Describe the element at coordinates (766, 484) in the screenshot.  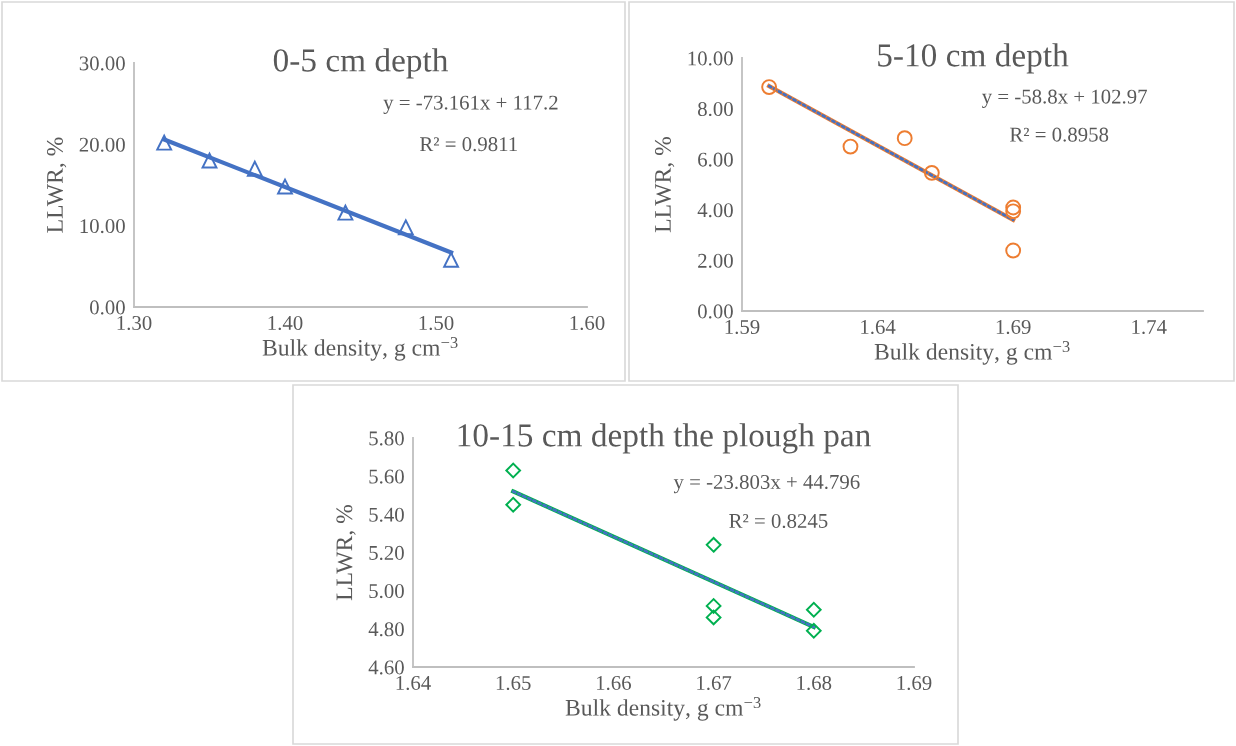
I see `annotation: y = -23.803x + 44.796` at that location.